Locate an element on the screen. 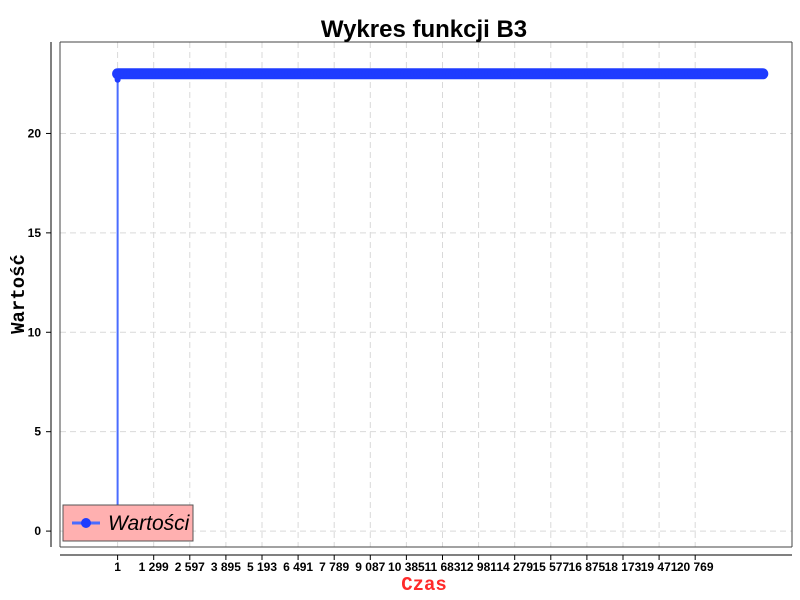 The image size is (800, 600). legend: Wartości is located at coordinates (128, 523).